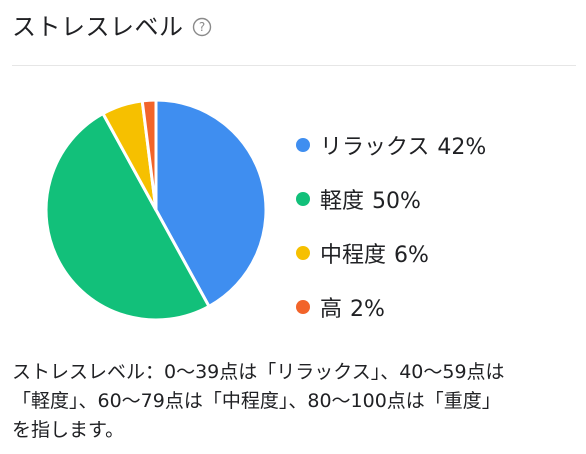 Image resolution: width=586 pixels, height=454 pixels. I want to click on legend-value: 50%, so click(396, 201).